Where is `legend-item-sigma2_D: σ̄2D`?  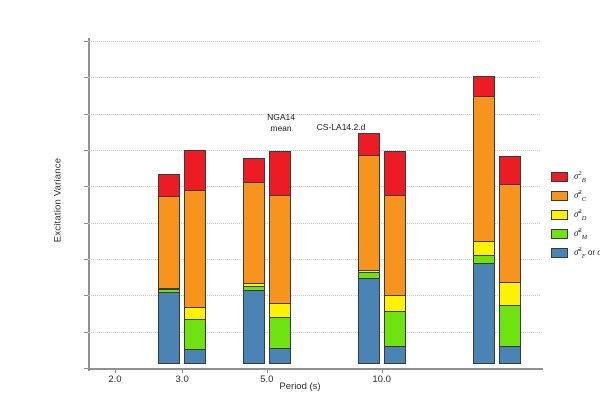 legend-item-sigma2_D: σ̄2D is located at coordinates (575, 214).